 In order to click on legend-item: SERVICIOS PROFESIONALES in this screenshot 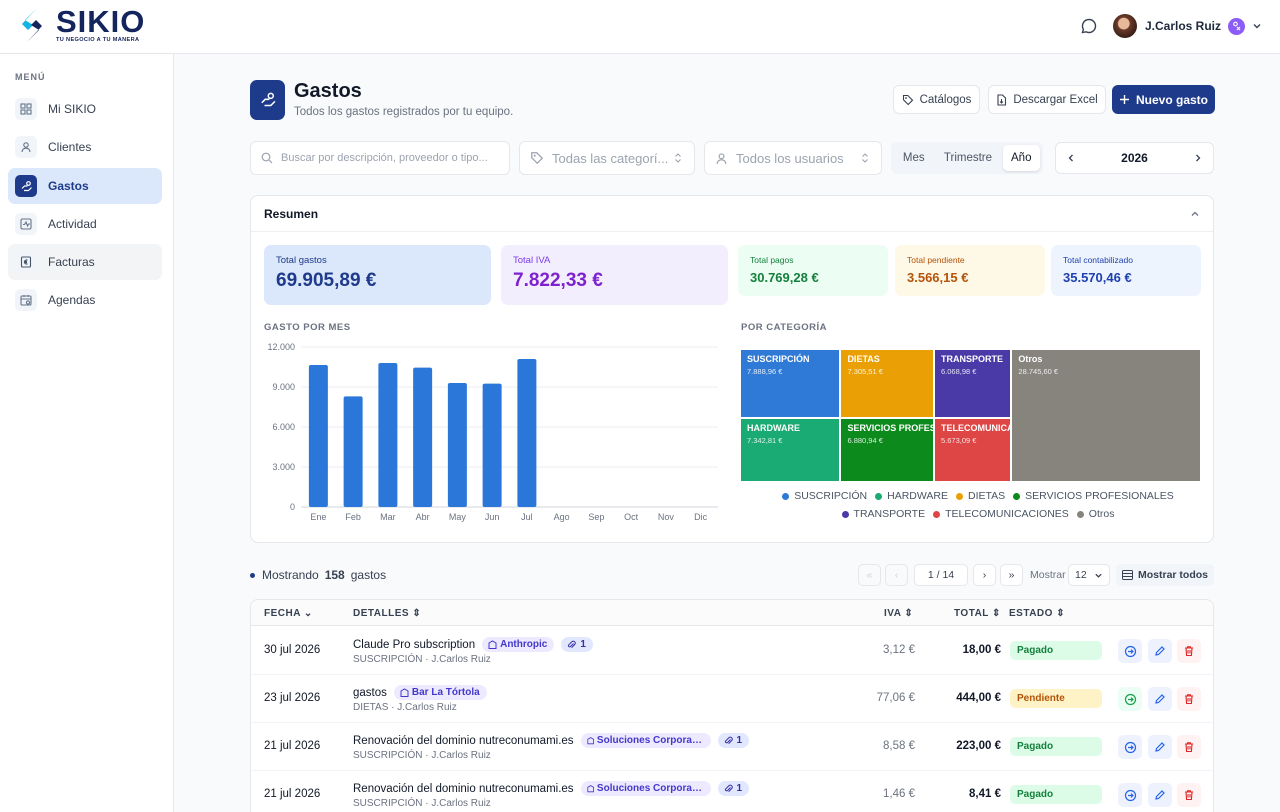, I will do `click(1093, 496)`.